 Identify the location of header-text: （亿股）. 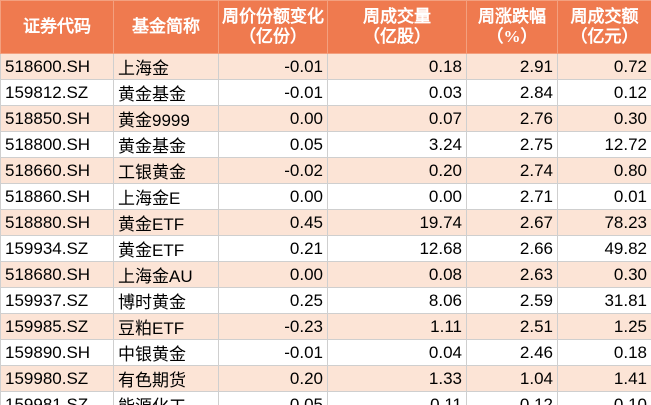
(397, 36).